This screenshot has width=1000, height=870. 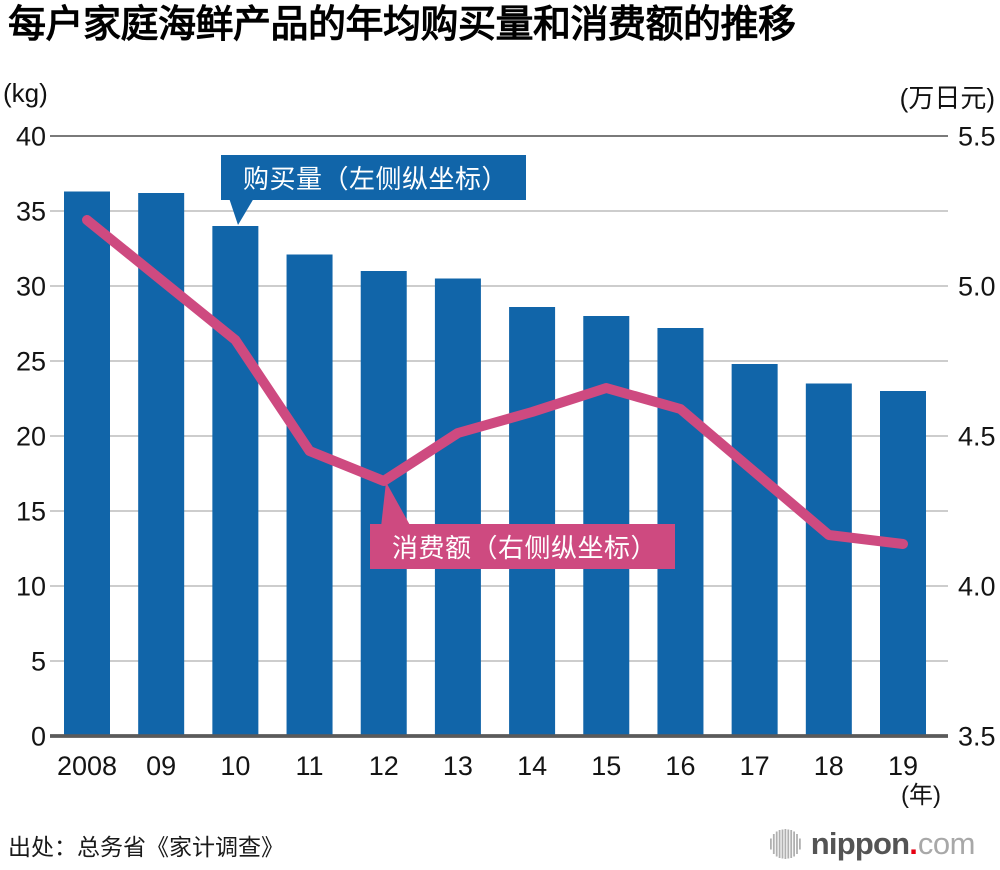 What do you see at coordinates (25, 93) in the screenshot?
I see `left-axis-unit-label: (kg)` at bounding box center [25, 93].